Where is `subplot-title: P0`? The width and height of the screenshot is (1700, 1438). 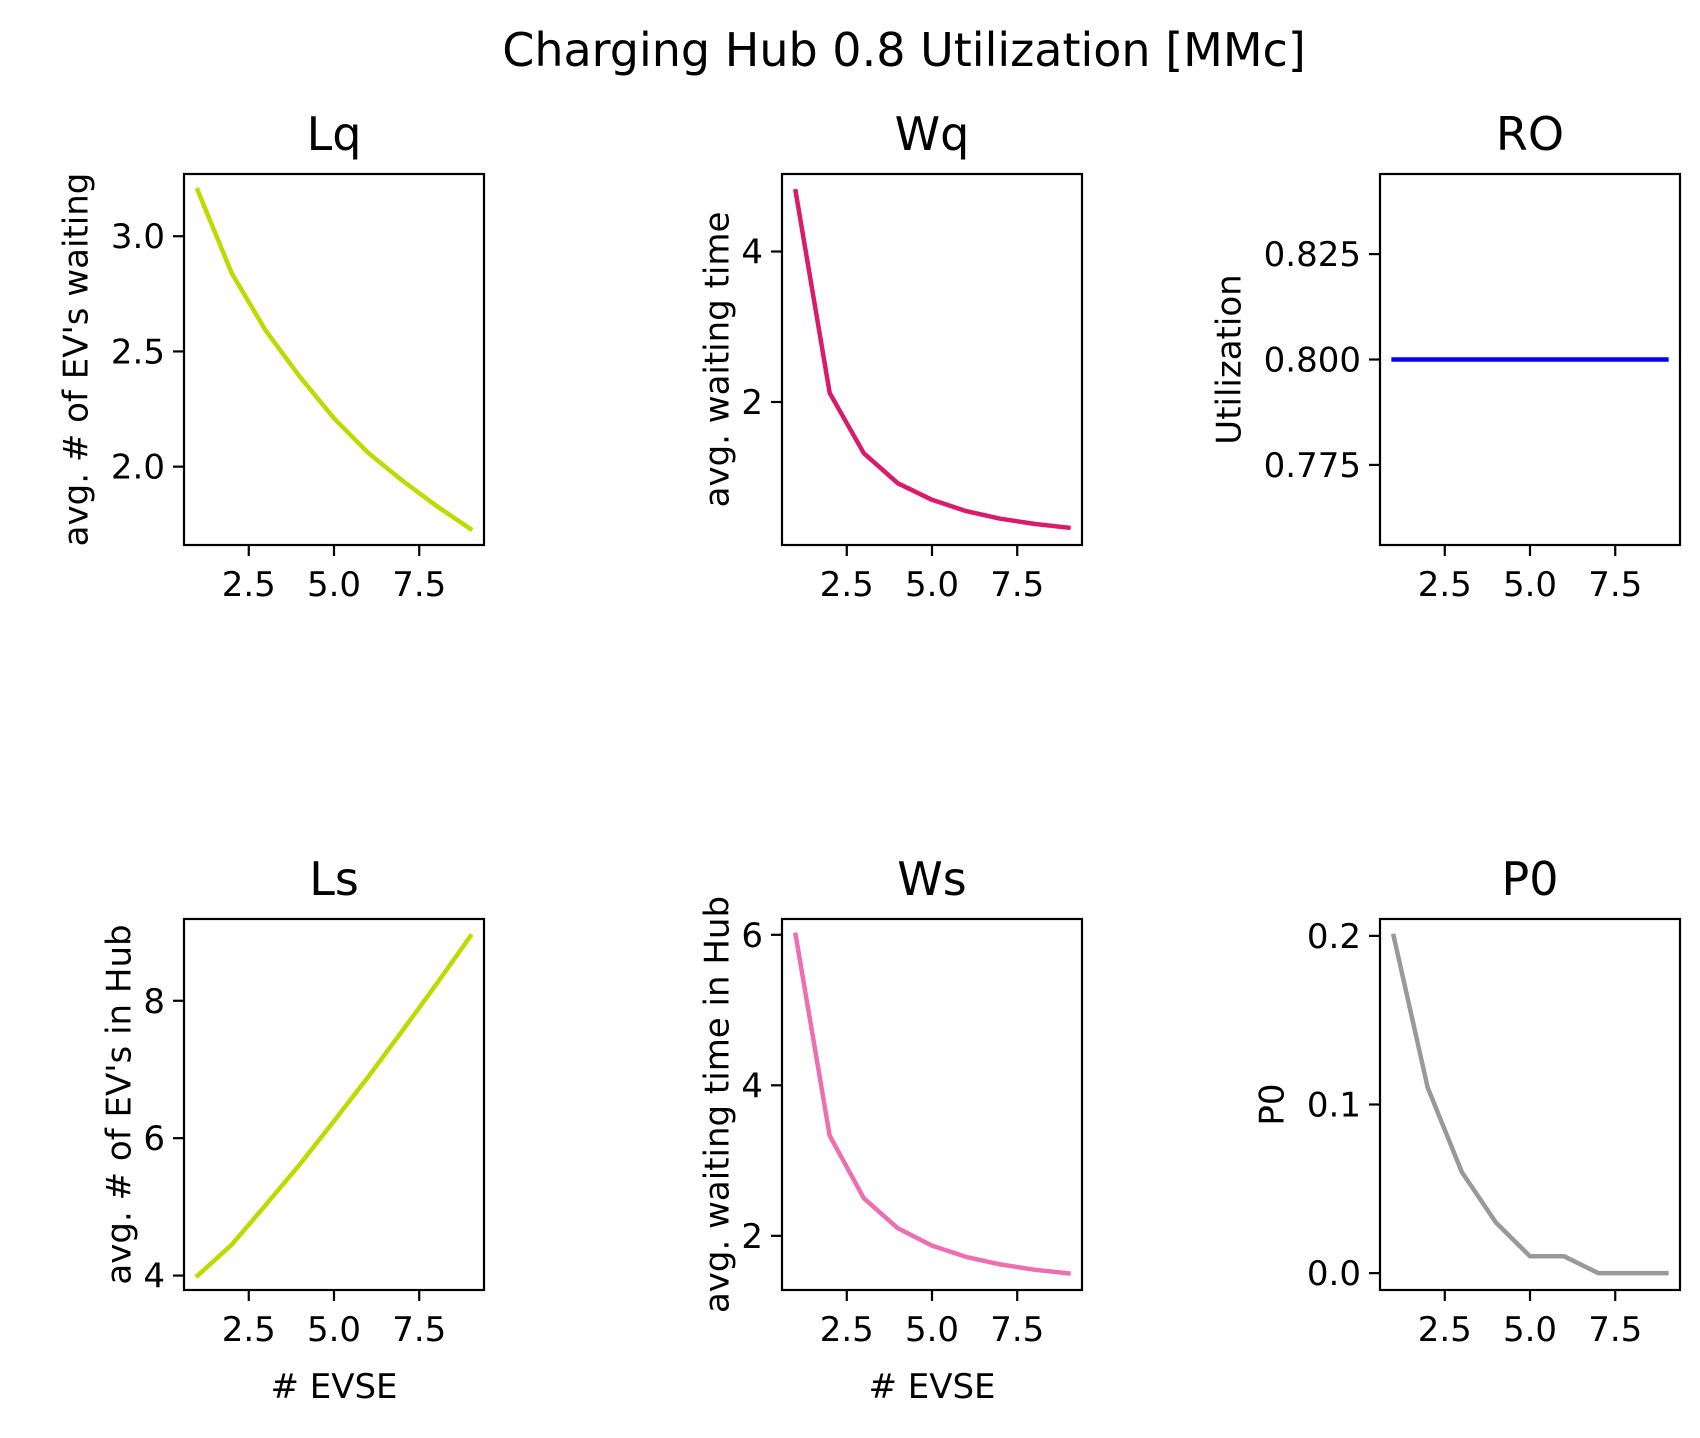
subplot-title: P0 is located at coordinates (1529, 879).